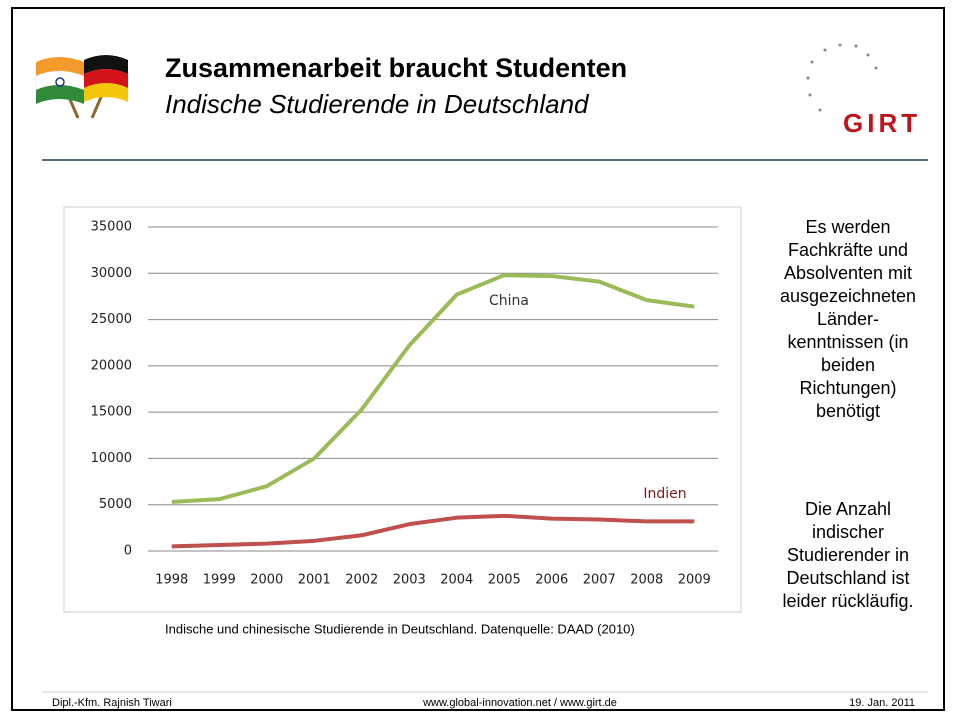 This screenshot has width=954, height=720. I want to click on slide-subtitle: Indische Studierende in Deutschland, so click(377, 104).